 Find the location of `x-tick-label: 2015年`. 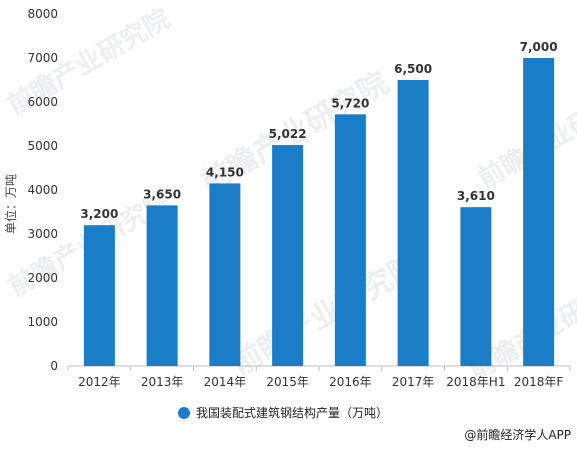

x-tick-label: 2015年 is located at coordinates (287, 382).